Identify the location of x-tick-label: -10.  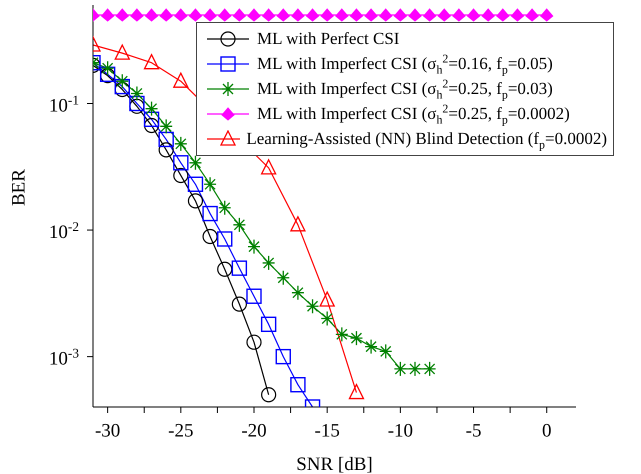
(401, 431).